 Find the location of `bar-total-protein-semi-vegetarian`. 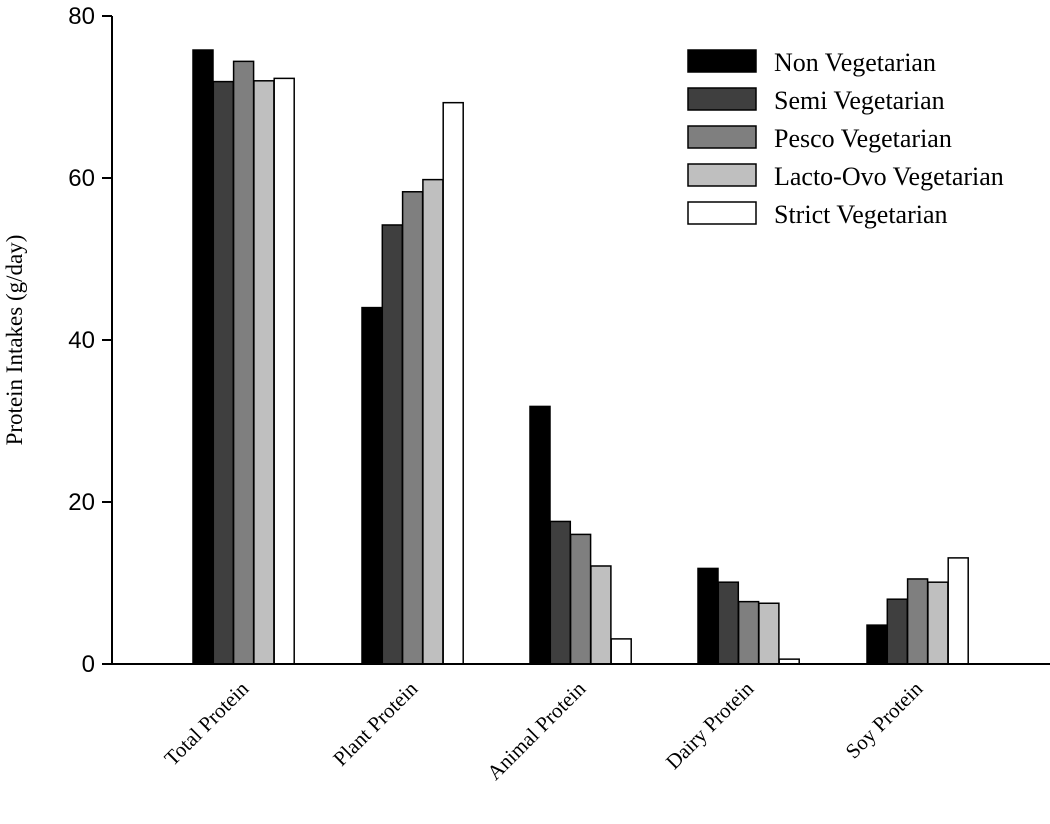

bar-total-protein-semi-vegetarian is located at coordinates (223, 372).